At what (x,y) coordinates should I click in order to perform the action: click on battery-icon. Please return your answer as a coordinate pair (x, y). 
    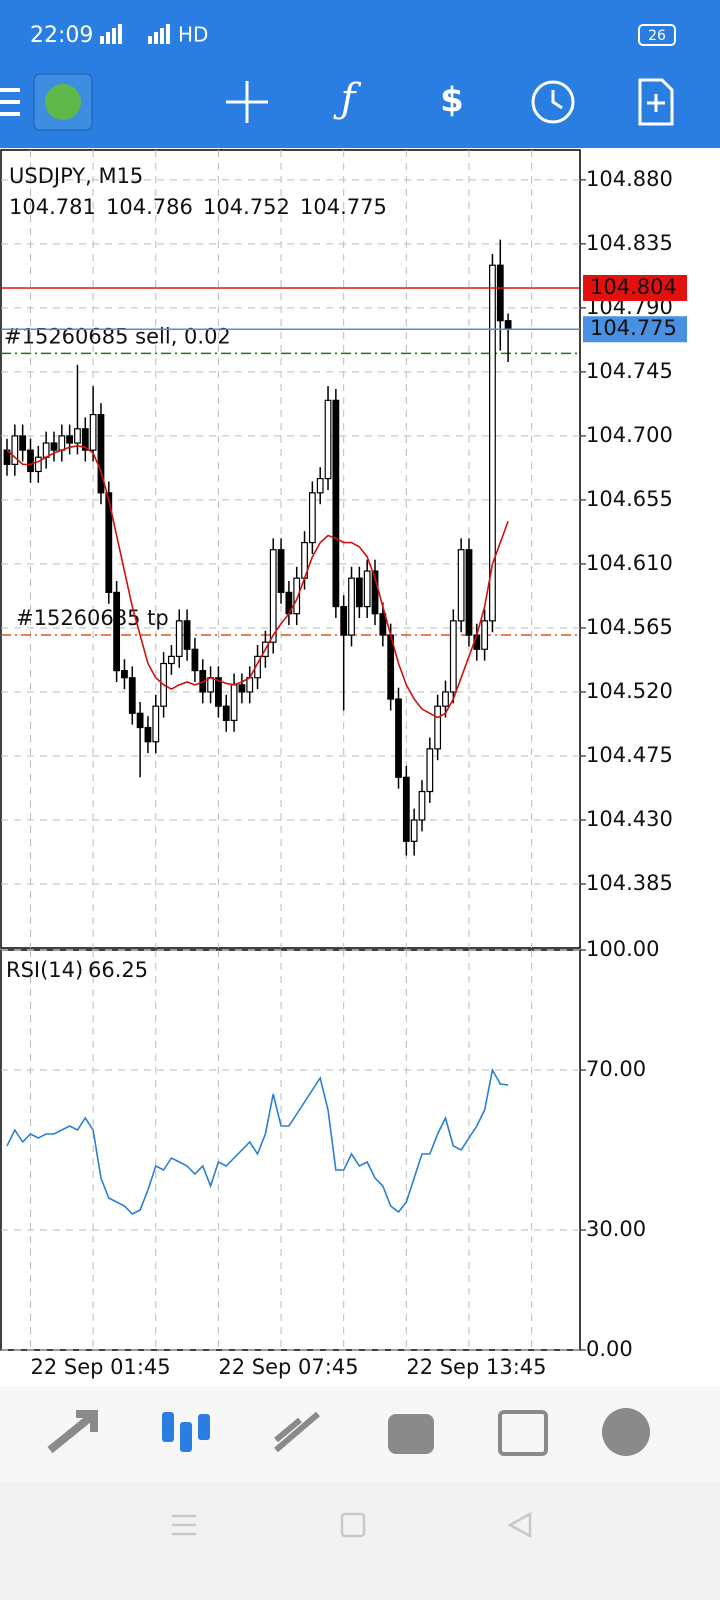
    Looking at the image, I should click on (657, 35).